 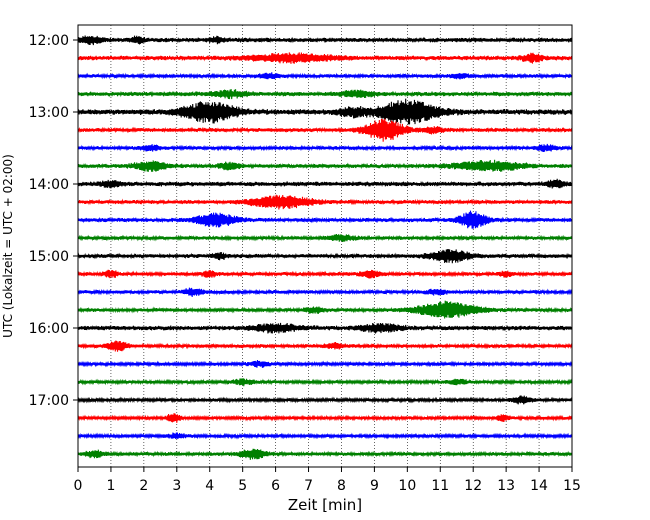 What do you see at coordinates (49, 401) in the screenshot?
I see `y-tick-label-5: 17:00` at bounding box center [49, 401].